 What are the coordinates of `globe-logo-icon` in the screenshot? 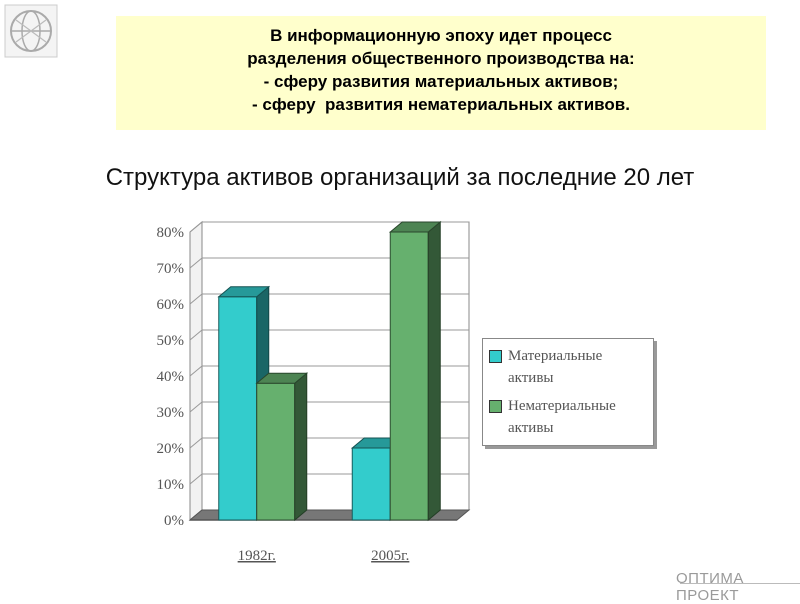 It's located at (31, 31).